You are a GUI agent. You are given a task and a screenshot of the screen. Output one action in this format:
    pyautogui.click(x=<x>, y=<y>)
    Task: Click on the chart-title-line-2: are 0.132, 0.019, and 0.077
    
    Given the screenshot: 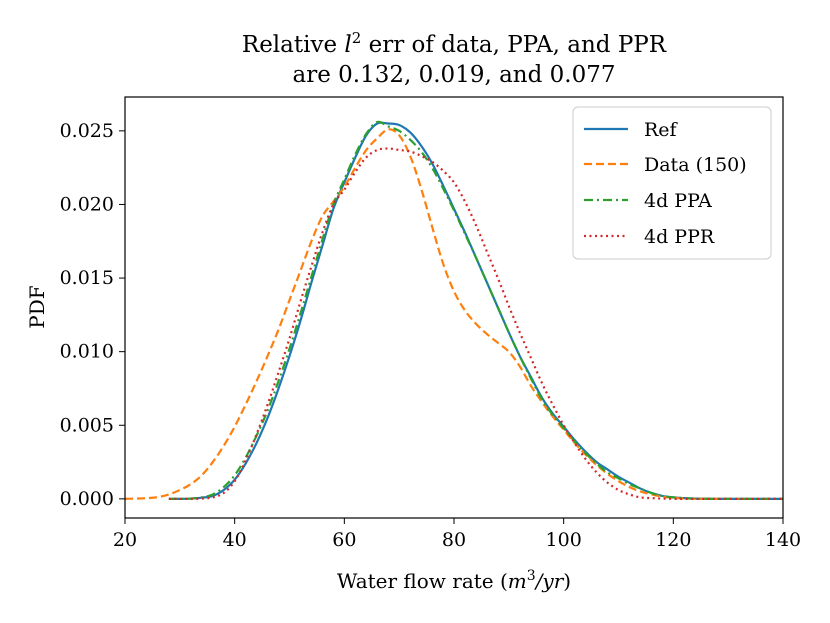 What is the action you would take?
    pyautogui.click(x=454, y=75)
    